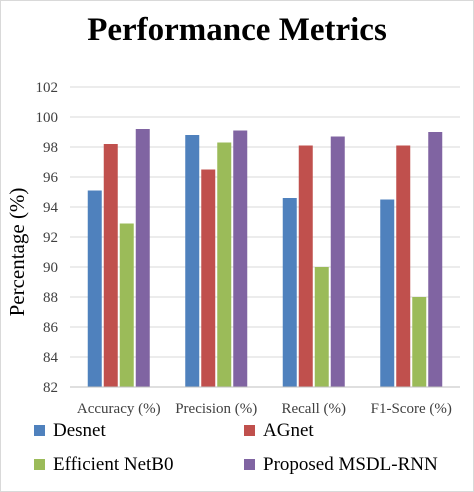  I want to click on legend-label: AGnet, so click(288, 430).